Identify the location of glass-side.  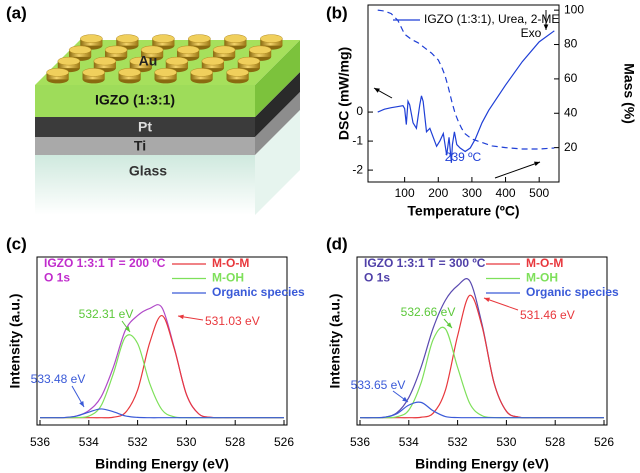
(277, 162).